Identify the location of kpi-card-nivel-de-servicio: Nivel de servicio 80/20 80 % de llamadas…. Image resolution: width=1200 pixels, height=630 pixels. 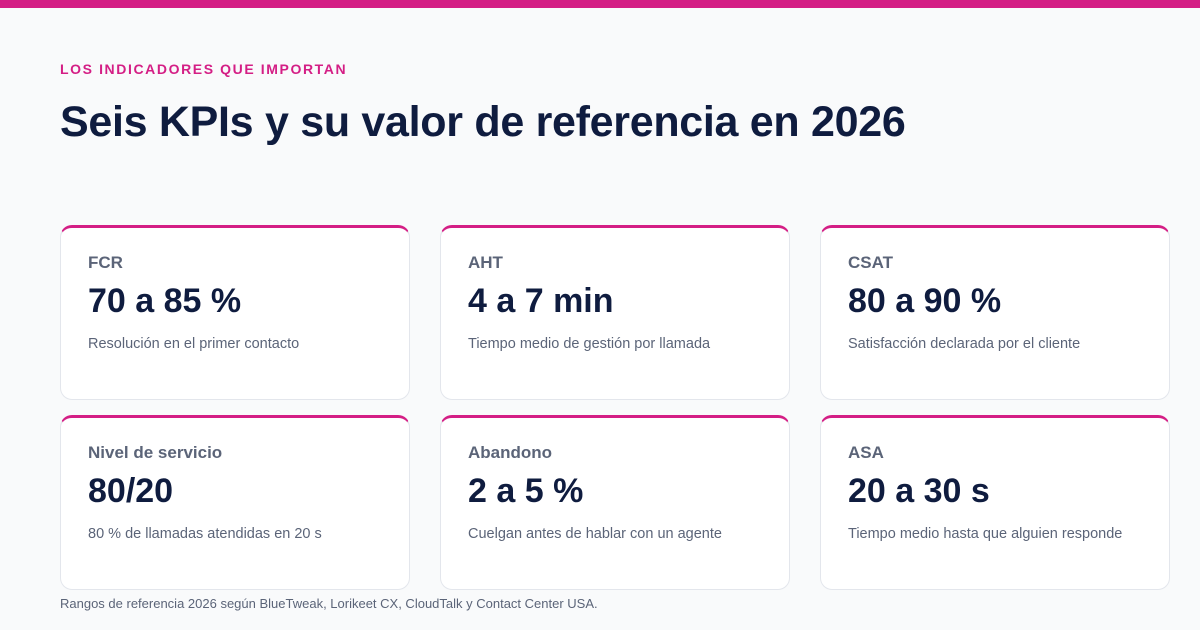
(235, 502).